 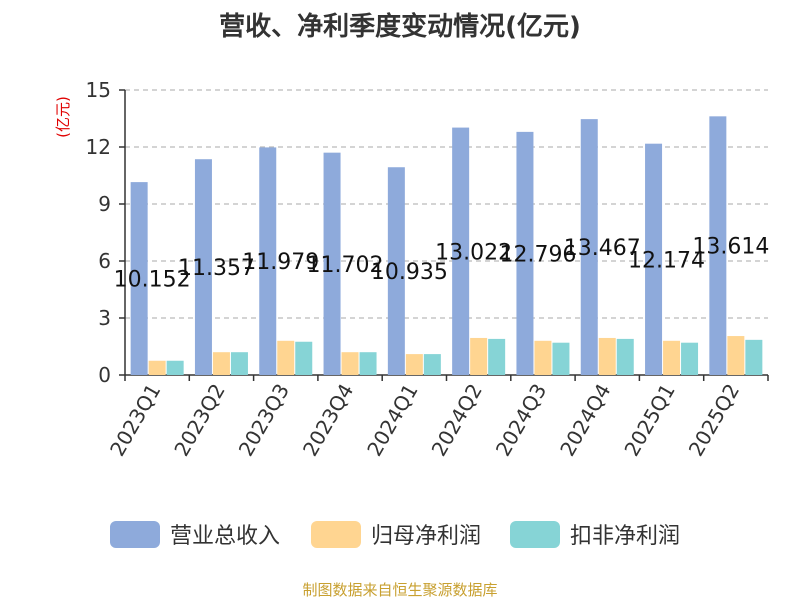 What do you see at coordinates (672, 357) in the screenshot?
I see `bar-归母净利润-2025Q1` at bounding box center [672, 357].